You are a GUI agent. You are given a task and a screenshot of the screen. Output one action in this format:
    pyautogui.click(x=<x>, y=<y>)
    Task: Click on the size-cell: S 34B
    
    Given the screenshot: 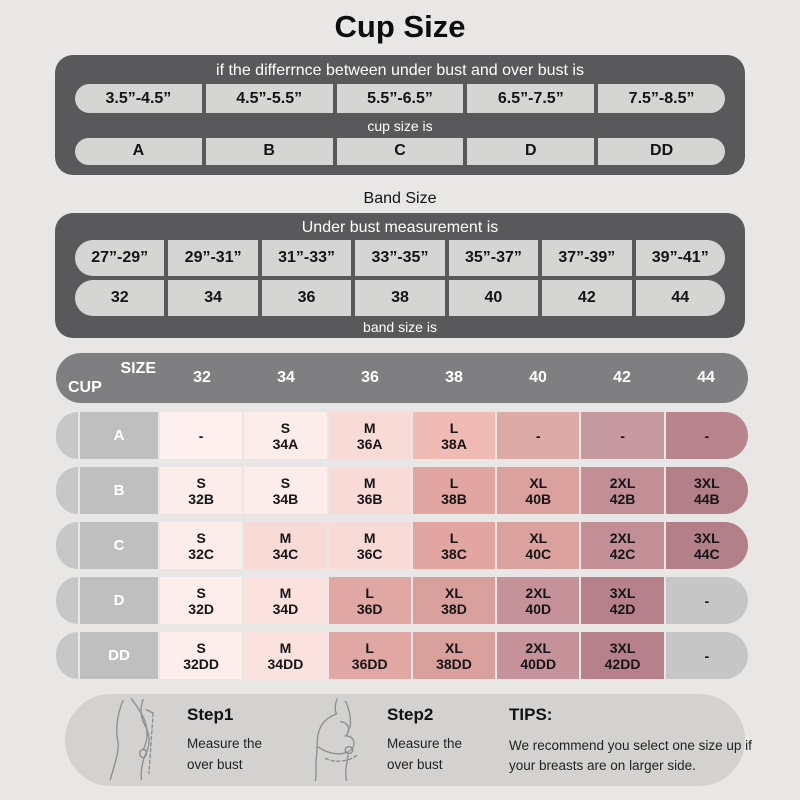 What is the action you would take?
    pyautogui.click(x=285, y=490)
    